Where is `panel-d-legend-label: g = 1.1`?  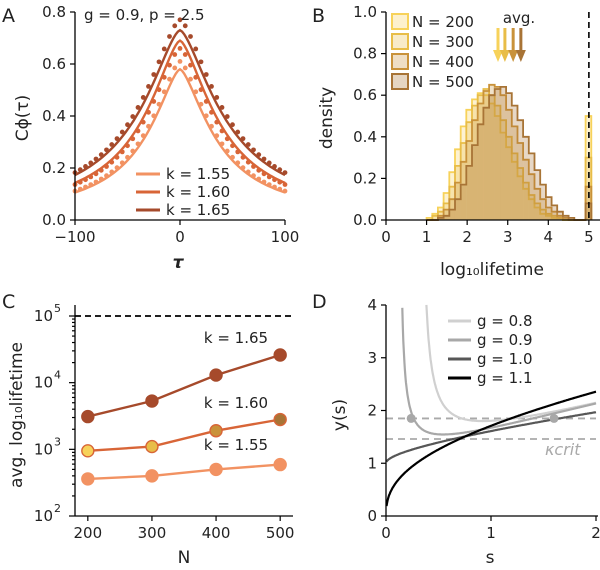
panel-d-legend-label: g = 1.1 is located at coordinates (504, 378).